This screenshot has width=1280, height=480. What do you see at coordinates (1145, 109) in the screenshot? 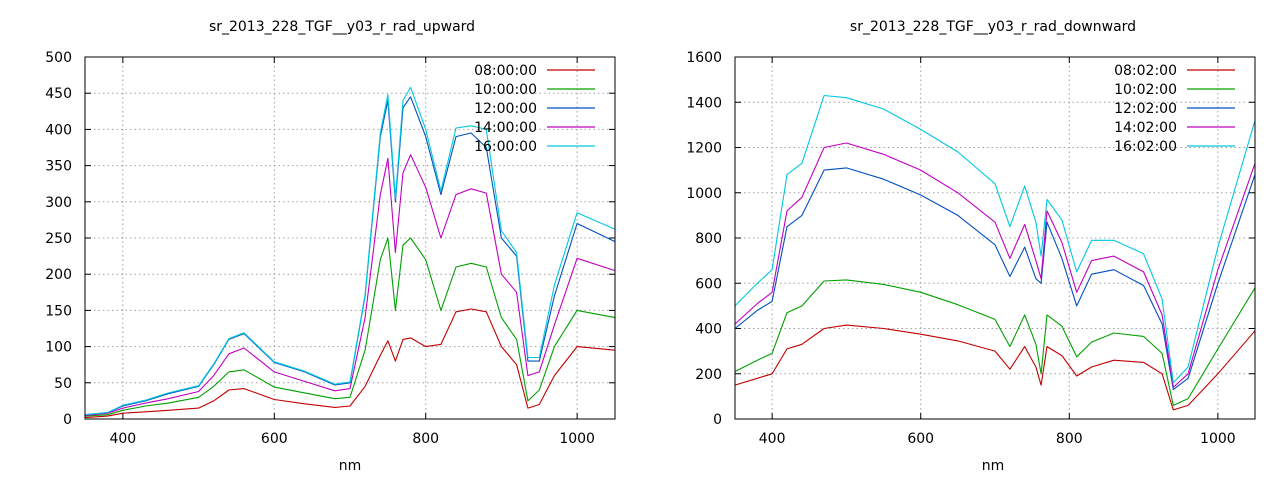
I see `legend-label: 12:02:00` at bounding box center [1145, 109].